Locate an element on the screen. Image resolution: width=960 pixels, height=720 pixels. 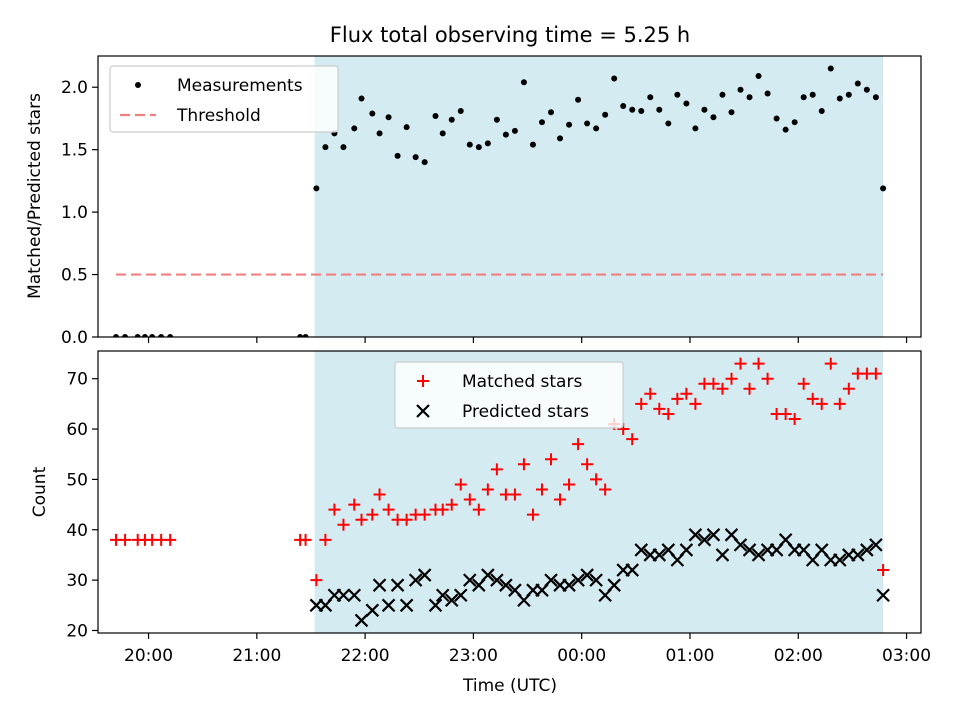
x-axis-label: Time (UTC) is located at coordinates (509, 686).